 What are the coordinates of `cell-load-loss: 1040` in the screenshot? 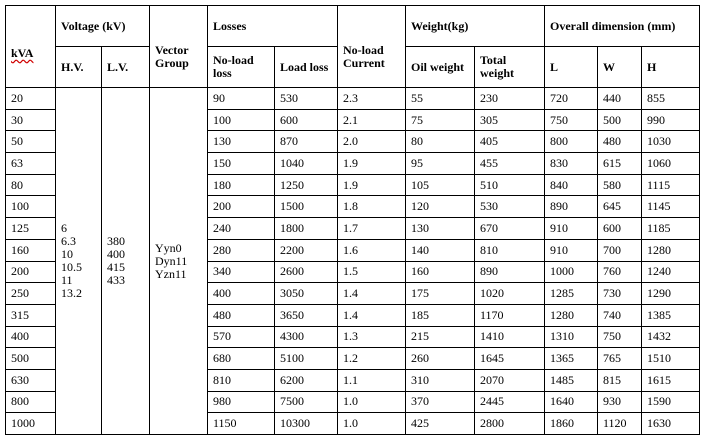 It's located at (306, 163).